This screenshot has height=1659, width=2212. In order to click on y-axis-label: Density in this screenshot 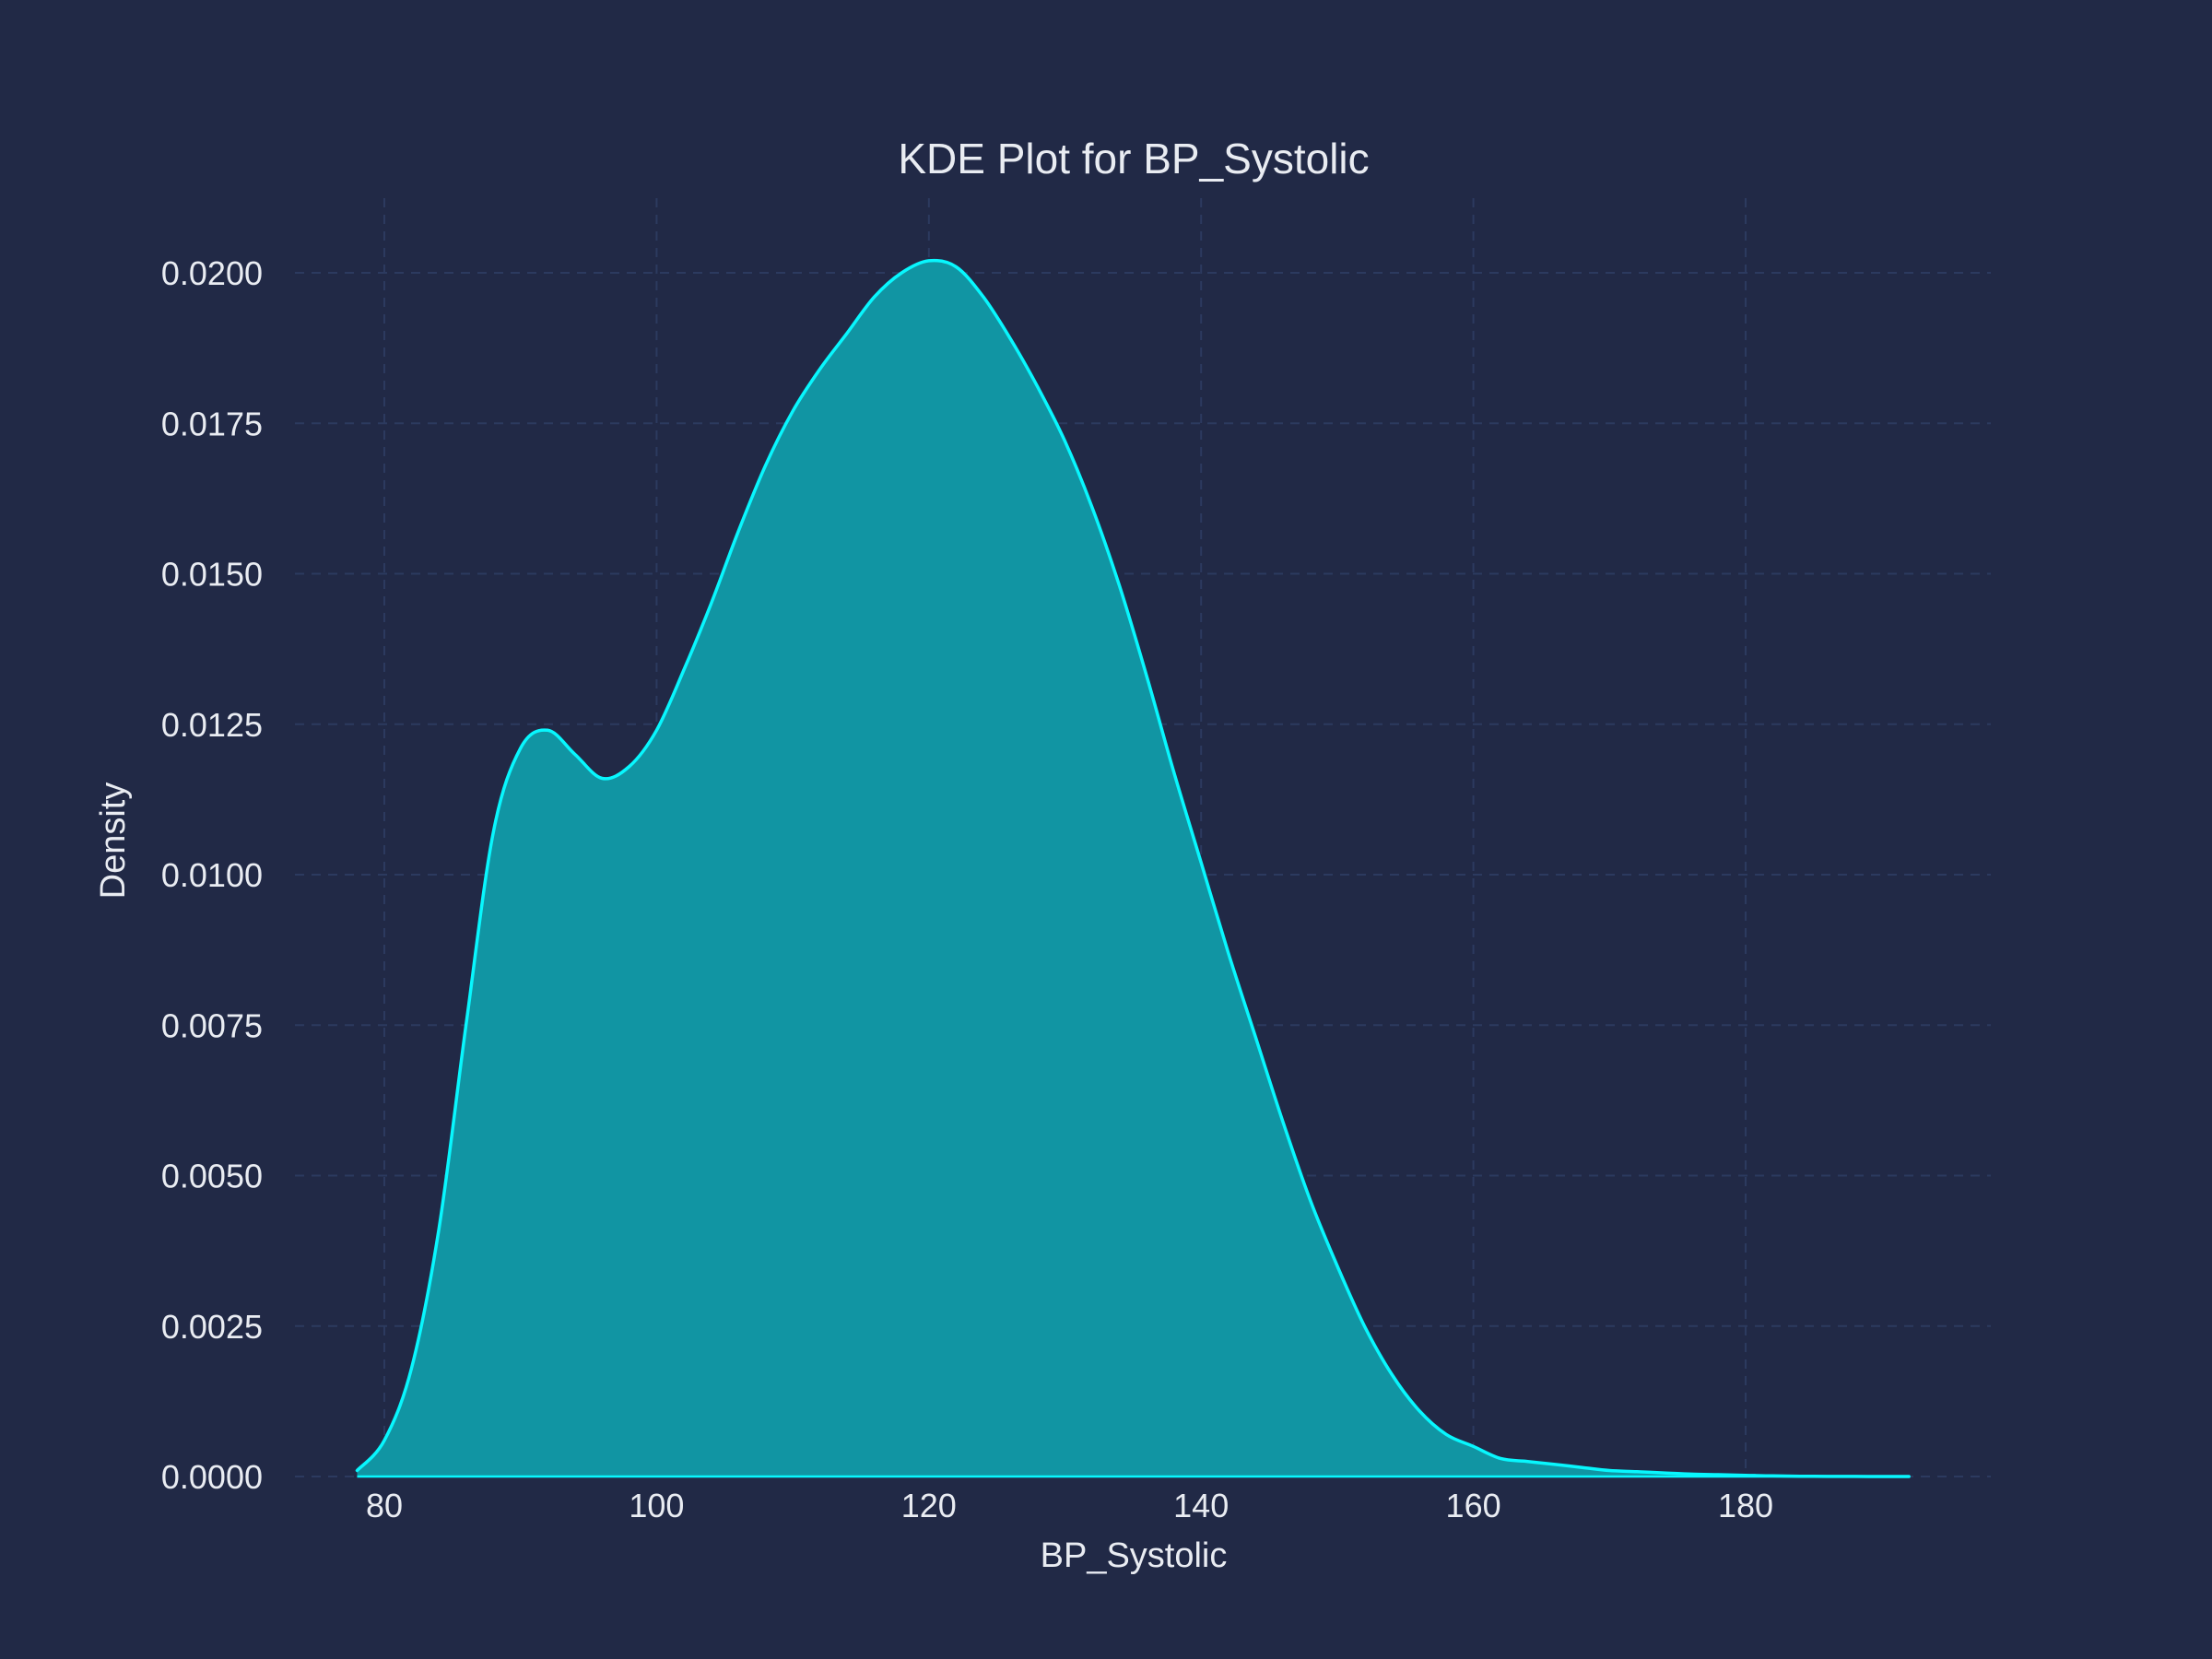, I will do `click(113, 841)`.